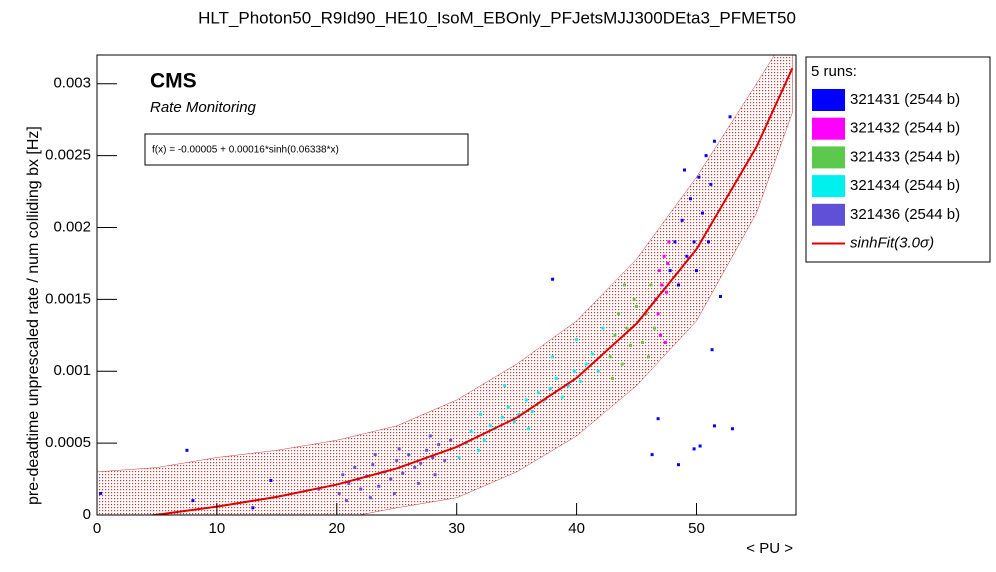 The image size is (996, 572). I want to click on y-tick-label: 0.0025, so click(68, 155).